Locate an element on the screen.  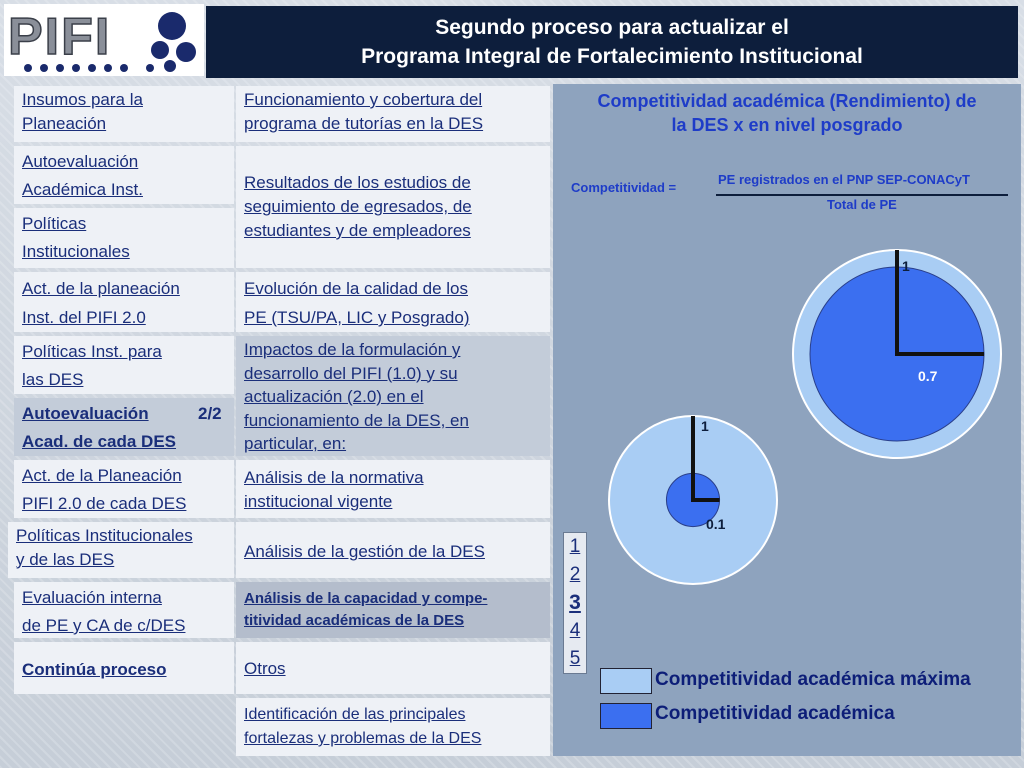
page-number-list: 1 2 3 4 5 is located at coordinates (575, 603).